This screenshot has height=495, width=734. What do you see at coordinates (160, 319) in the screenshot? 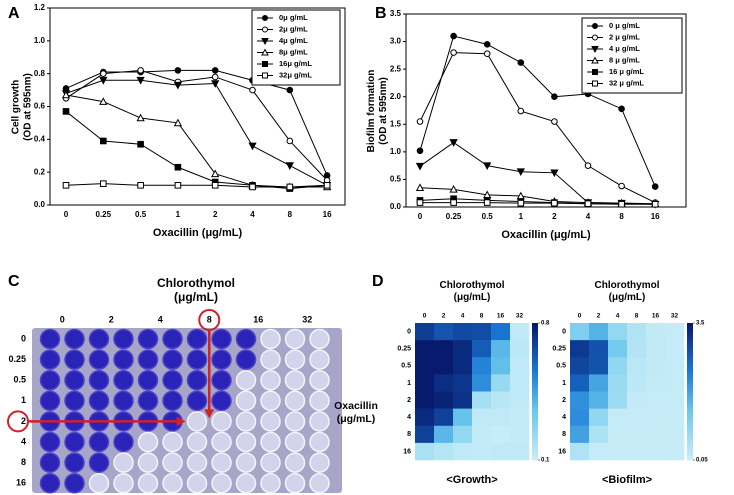
I see `plate-column-label: 4` at bounding box center [160, 319].